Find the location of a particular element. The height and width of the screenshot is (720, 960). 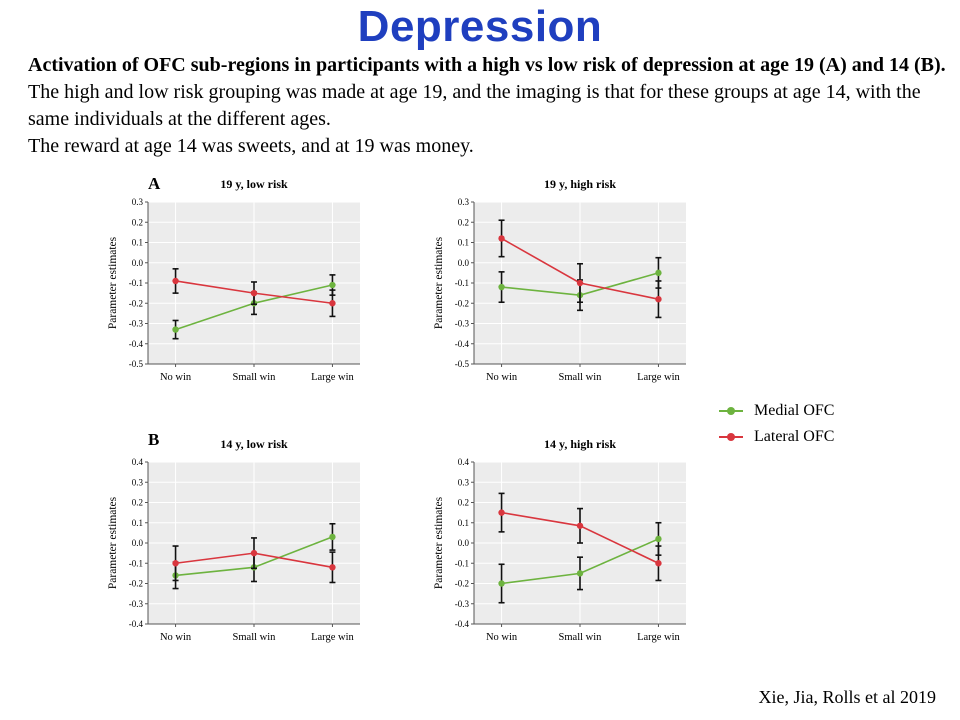

legend: Medial OFC Lateral OFC is located at coordinates (776, 424).